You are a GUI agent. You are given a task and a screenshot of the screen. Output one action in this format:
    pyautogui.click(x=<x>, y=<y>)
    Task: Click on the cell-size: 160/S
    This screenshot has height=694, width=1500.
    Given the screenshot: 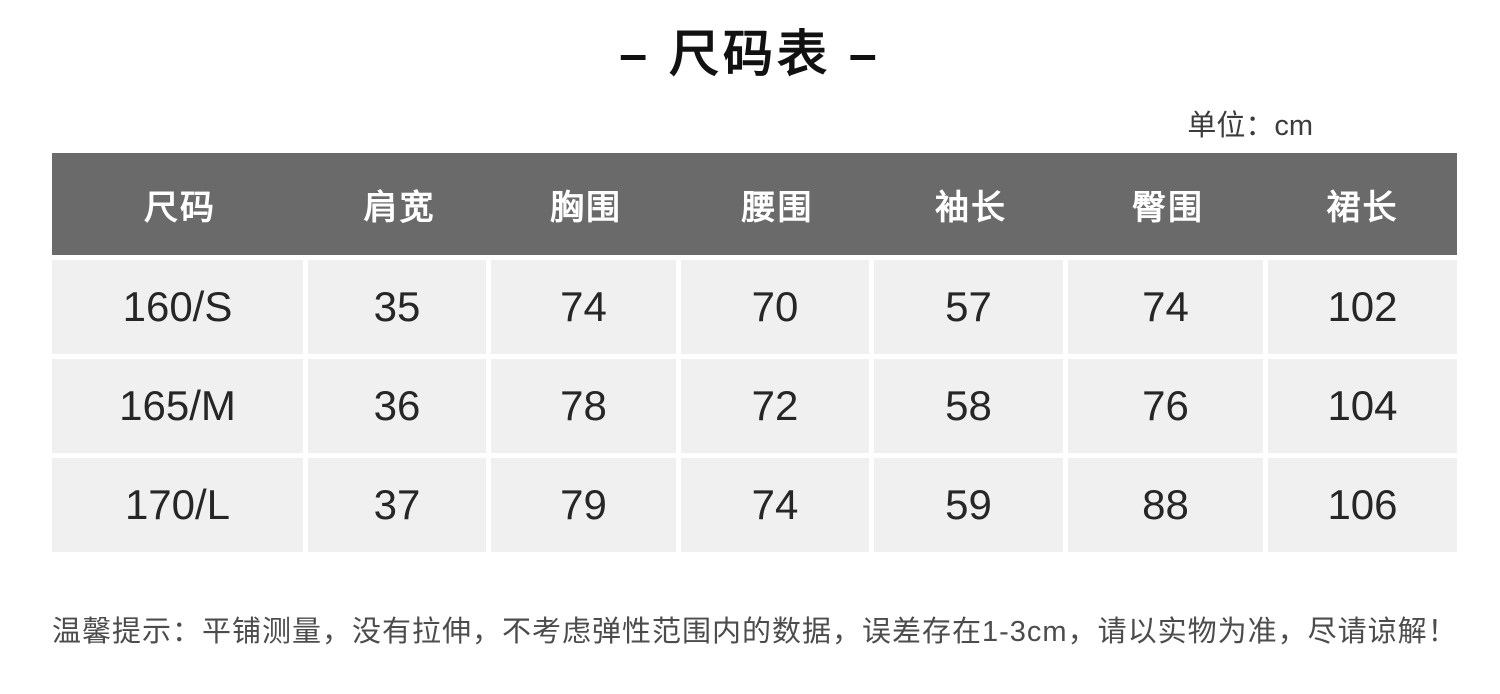 What is the action you would take?
    pyautogui.click(x=180, y=307)
    